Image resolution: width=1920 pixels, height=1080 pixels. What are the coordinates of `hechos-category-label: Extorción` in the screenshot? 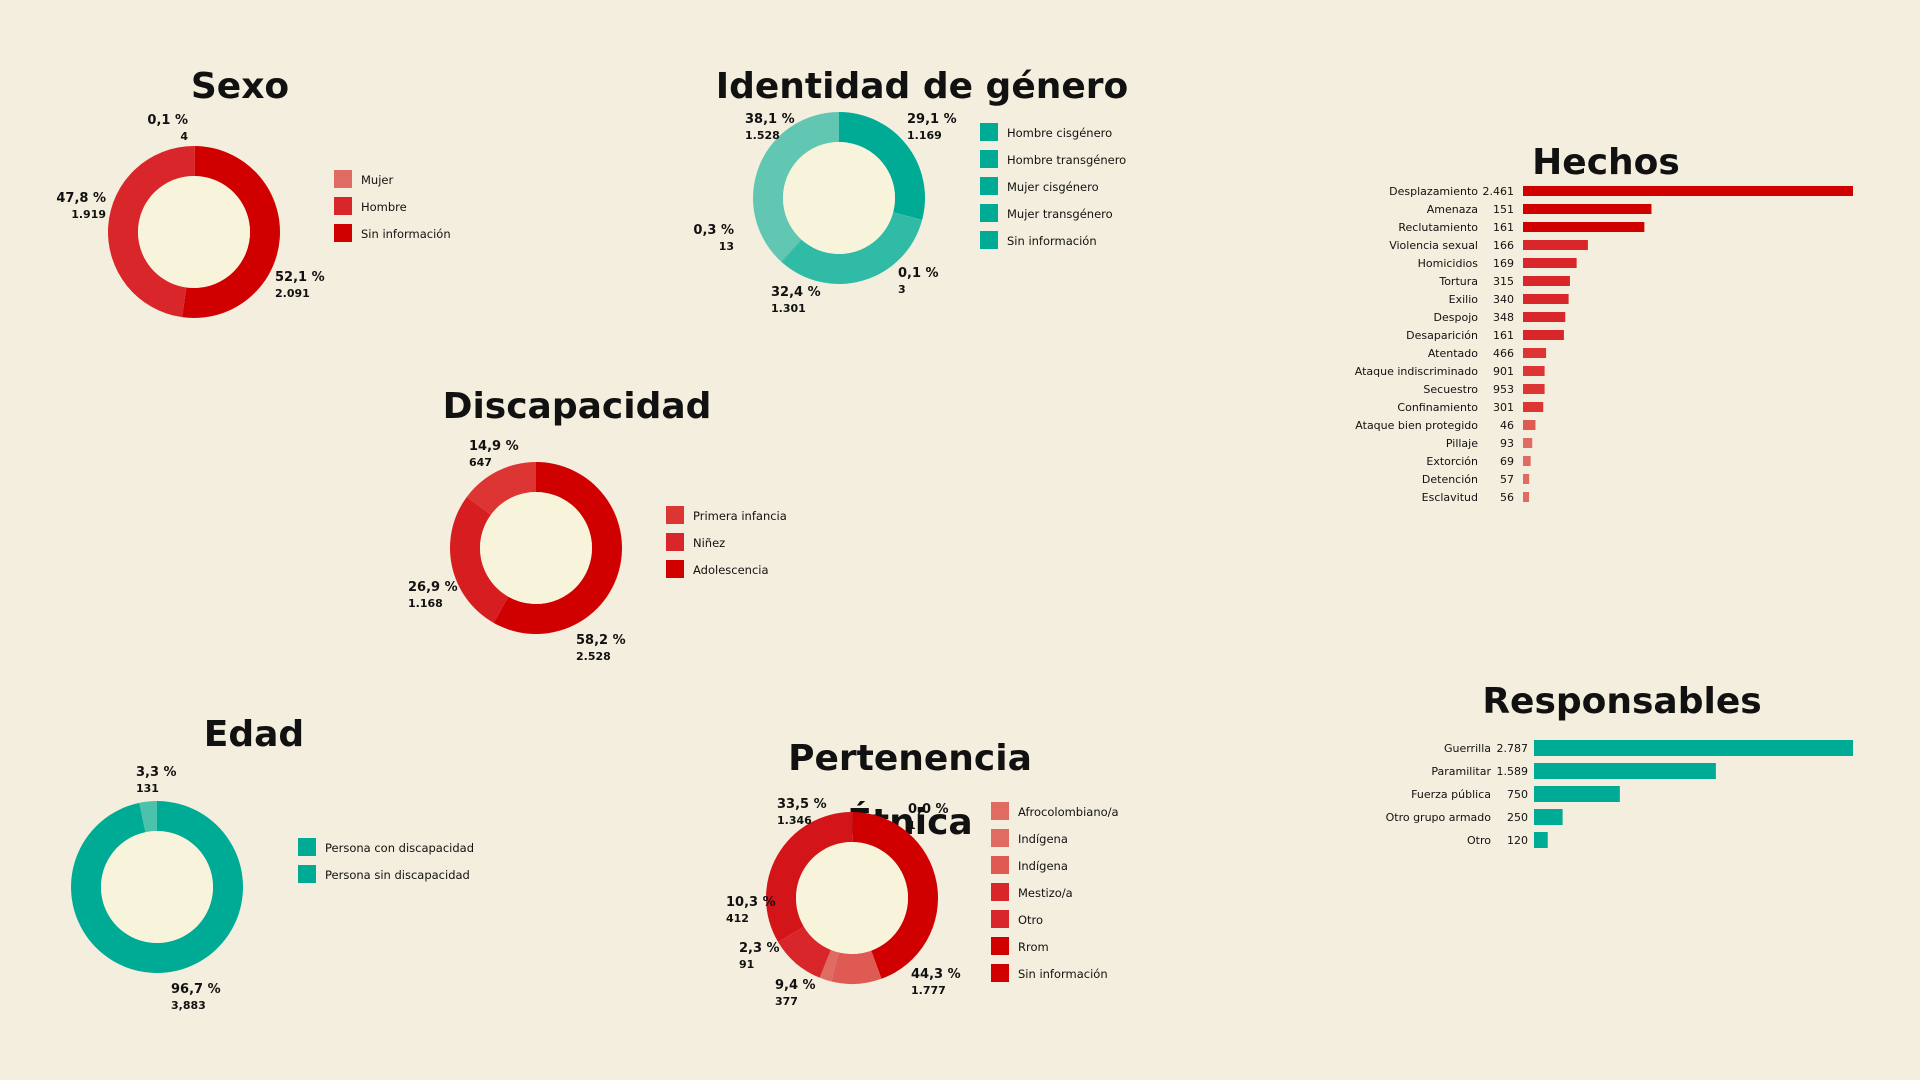 It's located at (1452, 461).